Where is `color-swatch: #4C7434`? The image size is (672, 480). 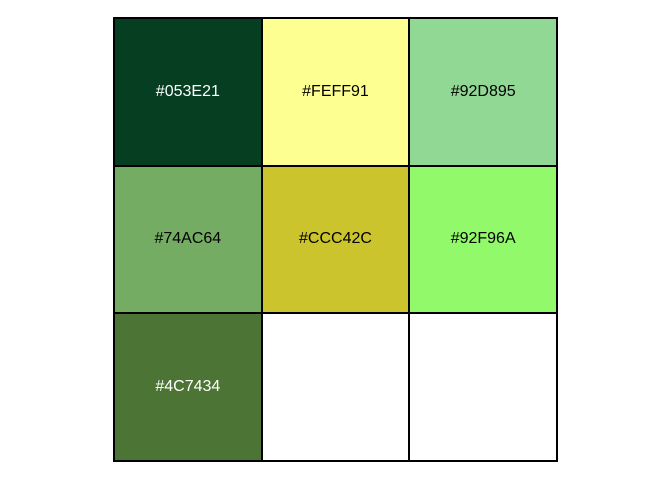
color-swatch: #4C7434 is located at coordinates (188, 387).